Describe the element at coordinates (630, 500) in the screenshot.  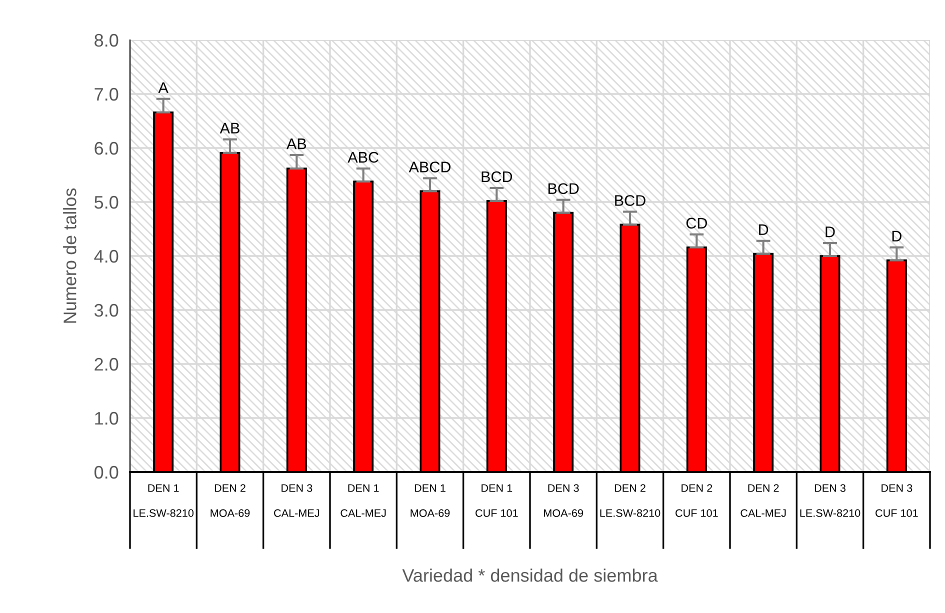
I see `category-label: DEN 2 LE.SW-8210` at that location.